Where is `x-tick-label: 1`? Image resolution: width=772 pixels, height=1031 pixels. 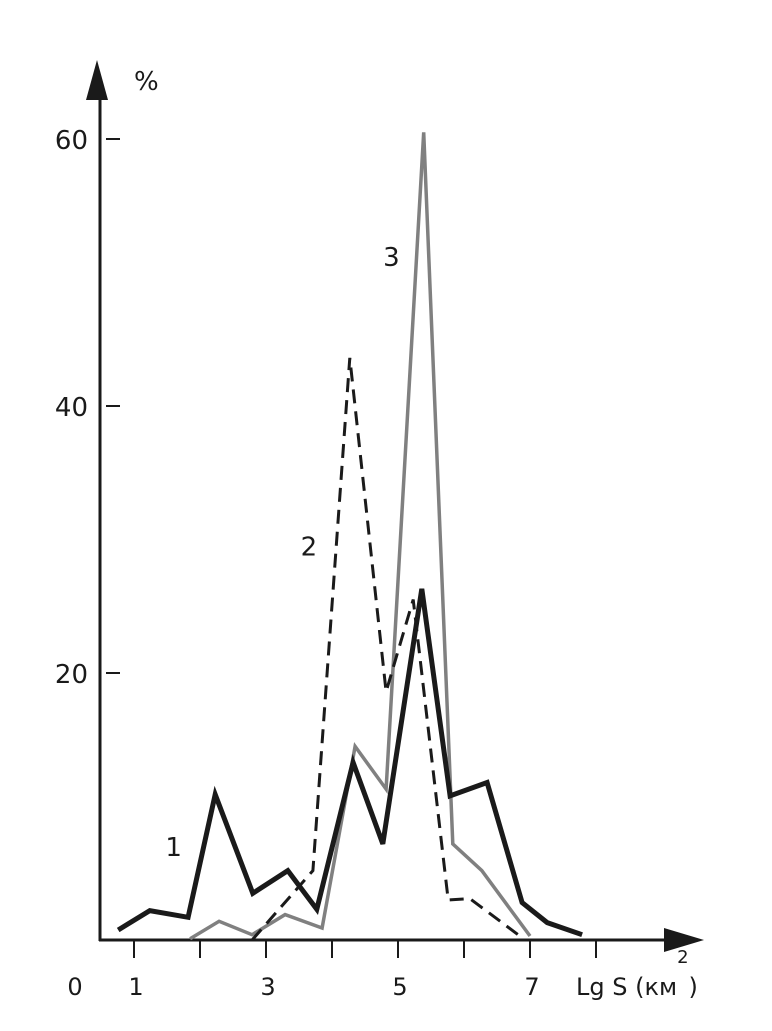
x-tick-label: 1 is located at coordinates (135, 987).